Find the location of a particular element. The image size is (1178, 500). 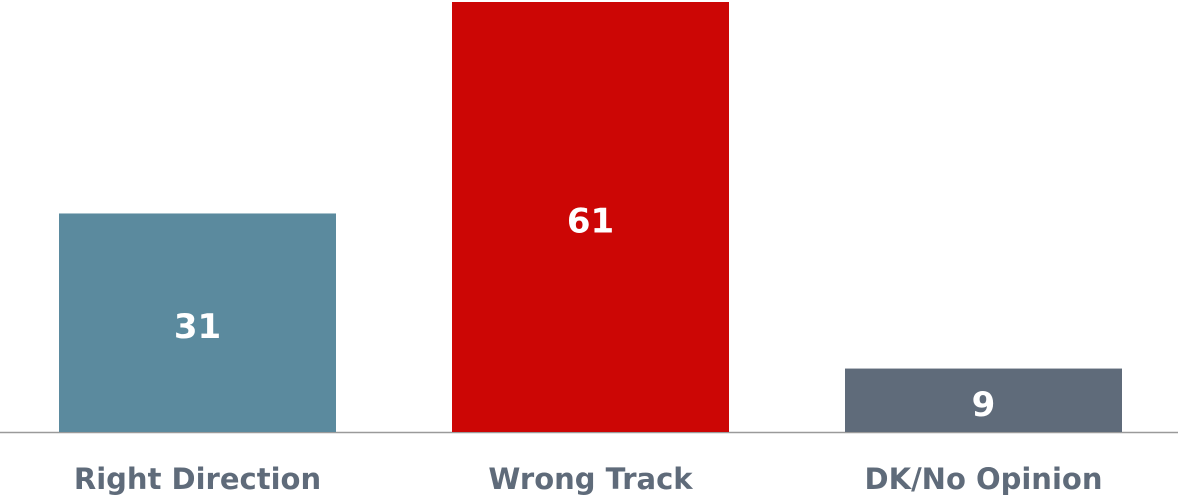

value-label: 61 is located at coordinates (590, 222).